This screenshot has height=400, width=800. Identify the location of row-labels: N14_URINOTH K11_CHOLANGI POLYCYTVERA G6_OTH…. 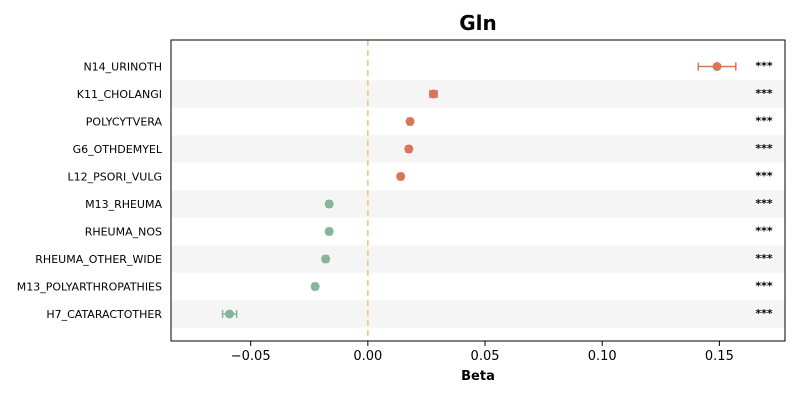
(90, 191).